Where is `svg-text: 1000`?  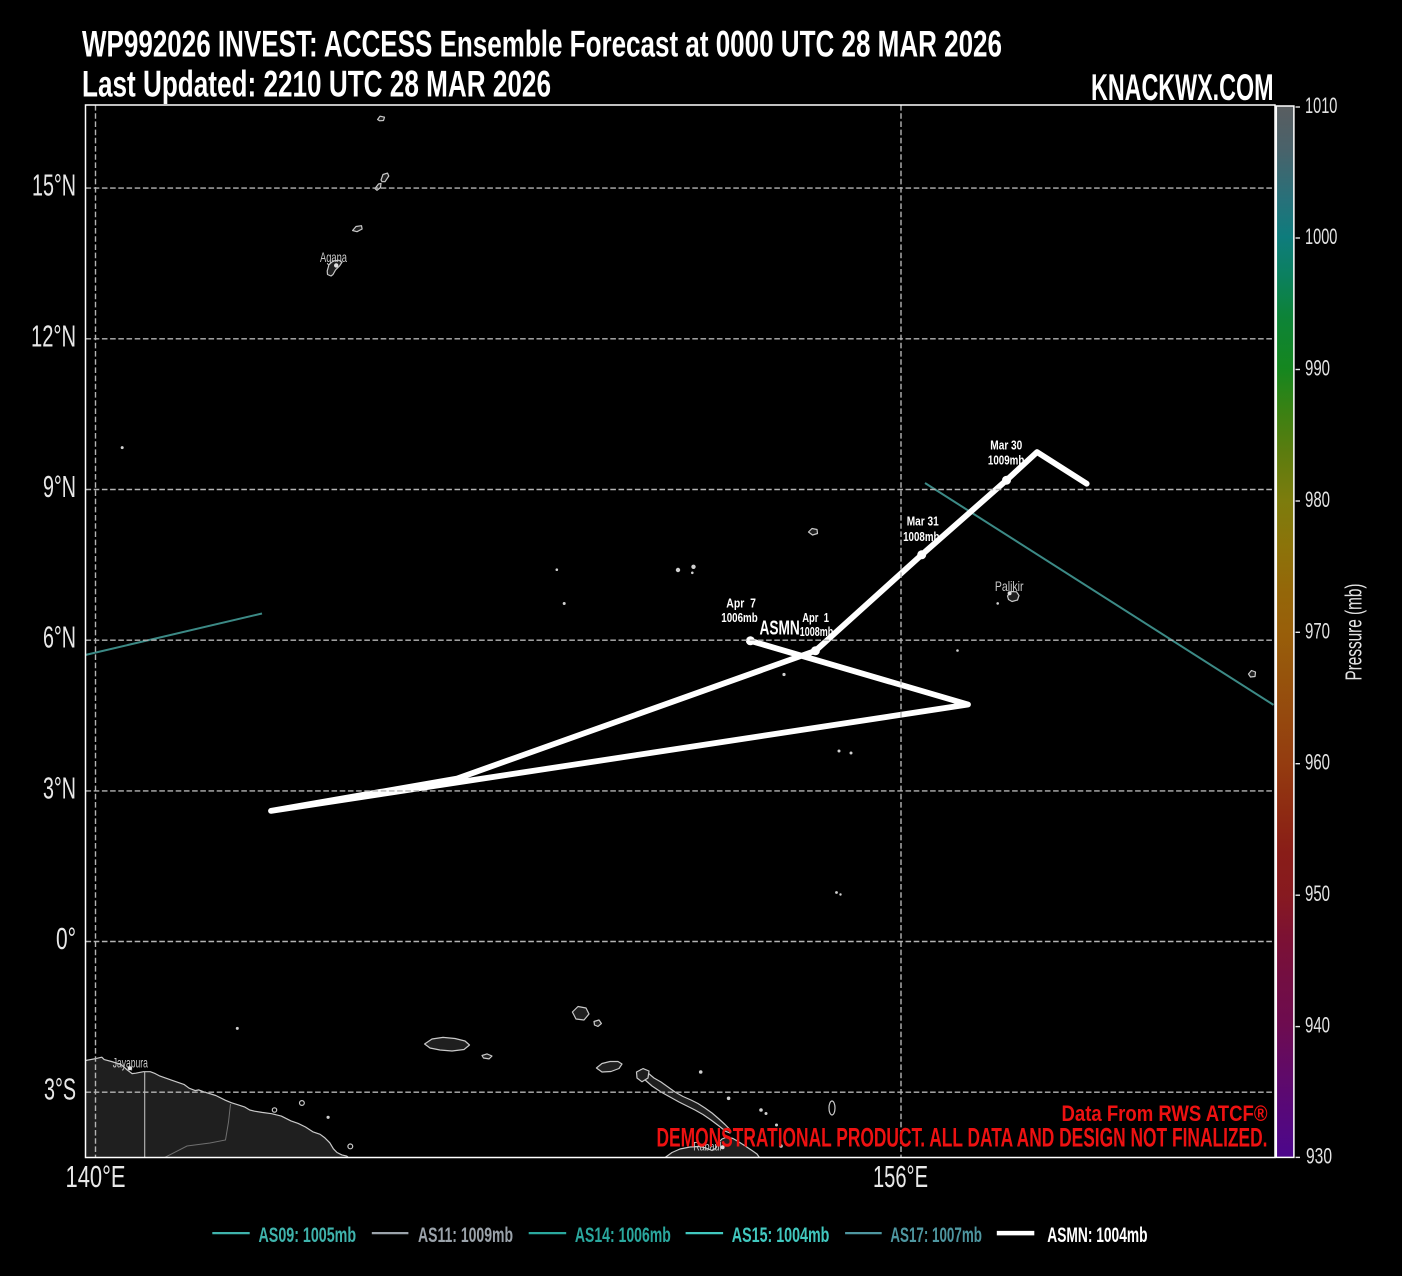 svg-text: 1000 is located at coordinates (1321, 236).